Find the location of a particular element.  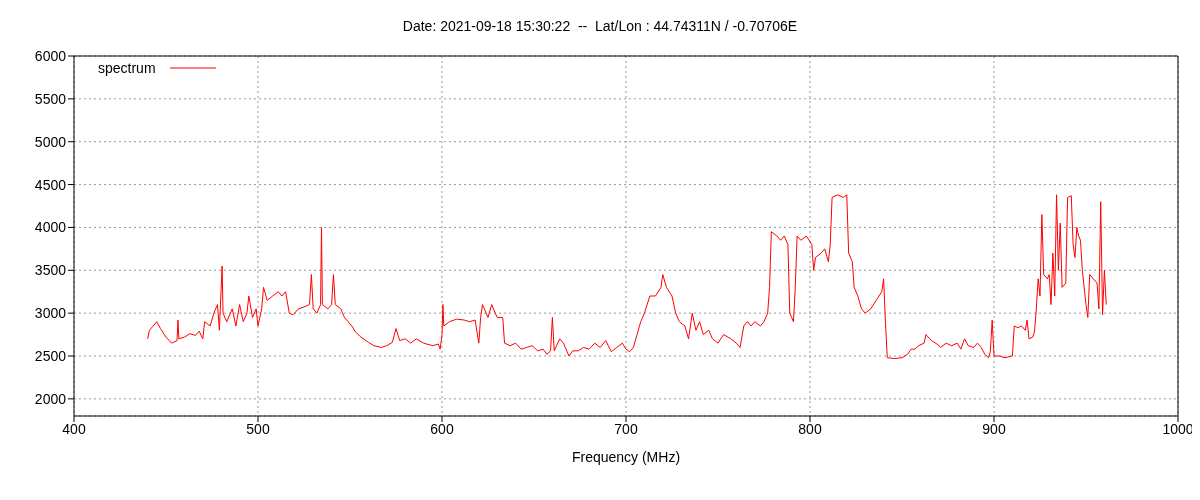

y-tick-label: 6000 is located at coordinates (50, 55).